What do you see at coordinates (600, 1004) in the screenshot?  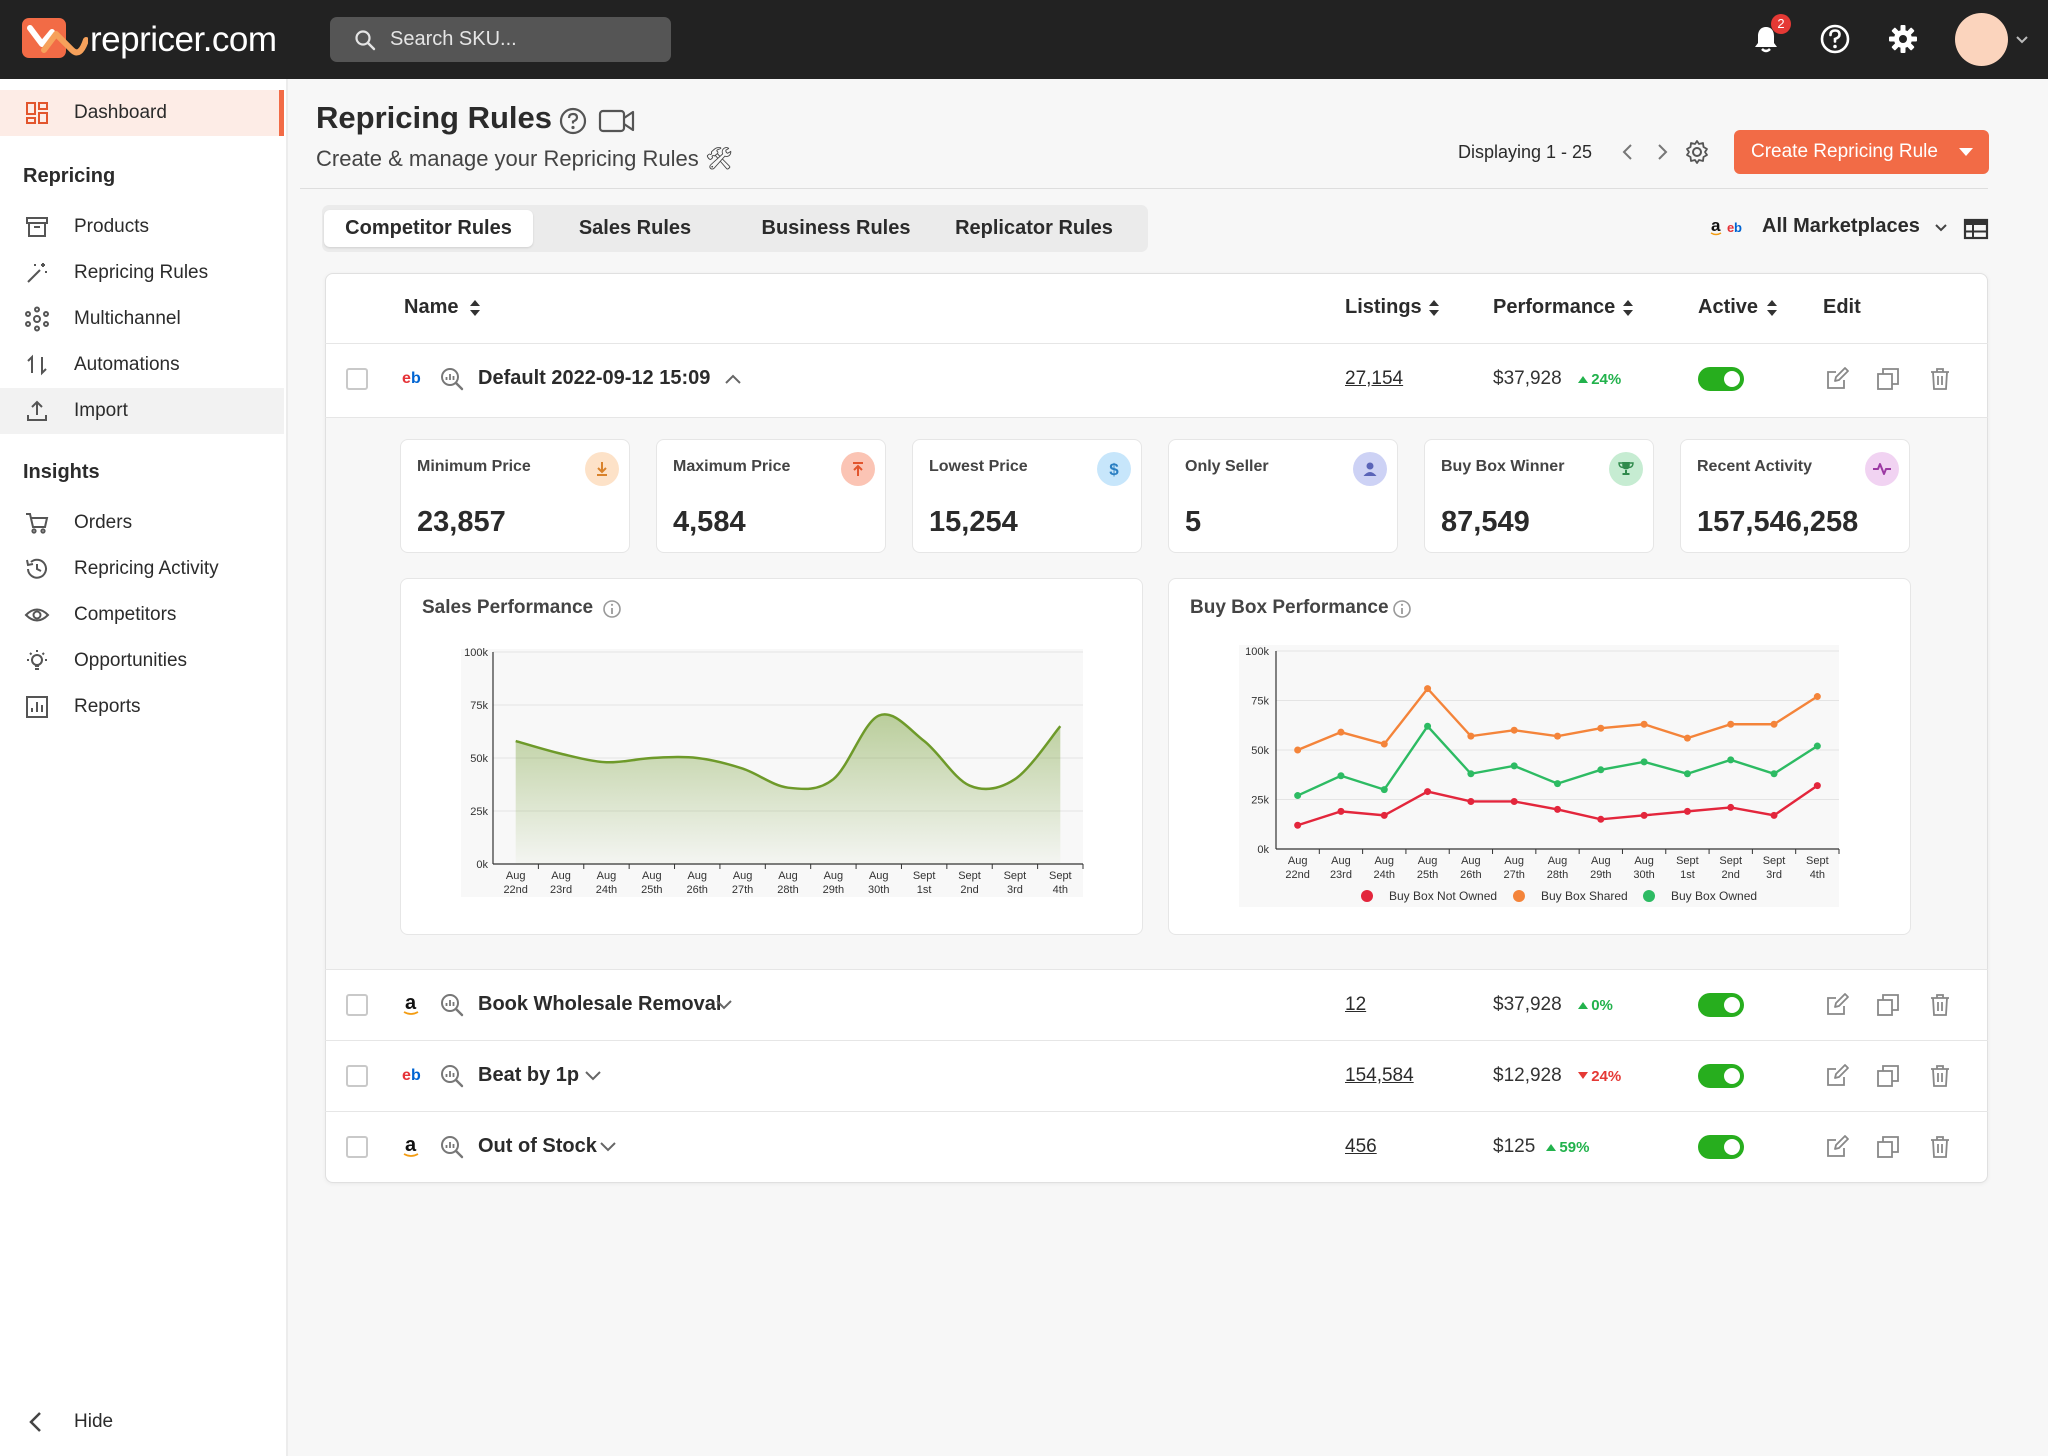 I see `rule-name: Book Wholesale Removal` at bounding box center [600, 1004].